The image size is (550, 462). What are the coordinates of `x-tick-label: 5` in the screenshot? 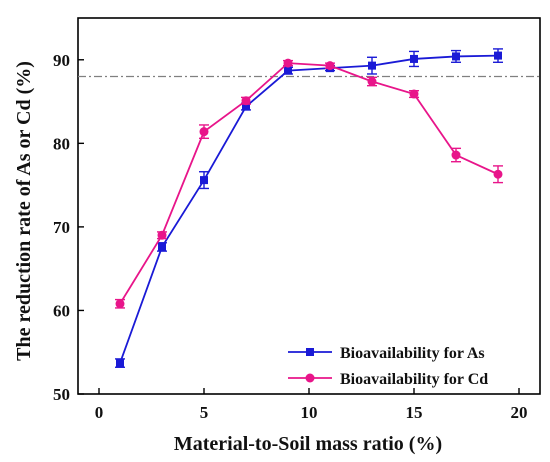 It's located at (204, 412).